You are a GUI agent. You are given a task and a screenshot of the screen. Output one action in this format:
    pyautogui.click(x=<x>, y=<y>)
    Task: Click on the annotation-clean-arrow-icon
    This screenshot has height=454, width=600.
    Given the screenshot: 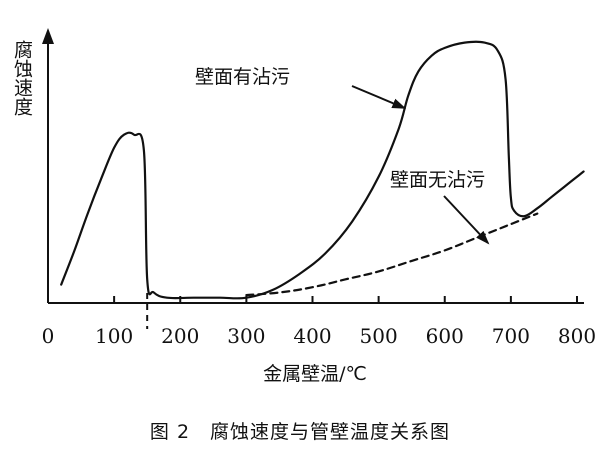 What is the action you would take?
    pyautogui.click(x=466, y=220)
    